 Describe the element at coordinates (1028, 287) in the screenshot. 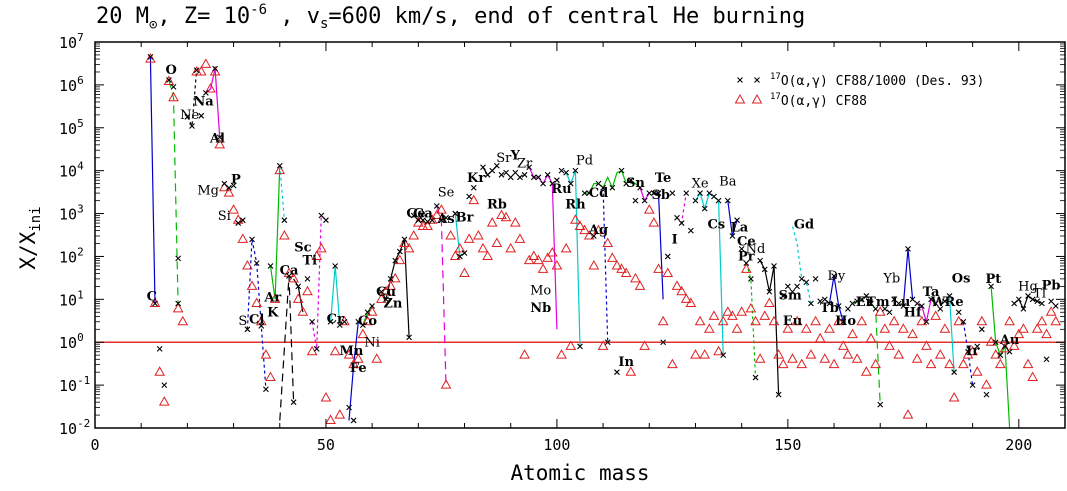

I see `element-label-hg: Hg` at that location.